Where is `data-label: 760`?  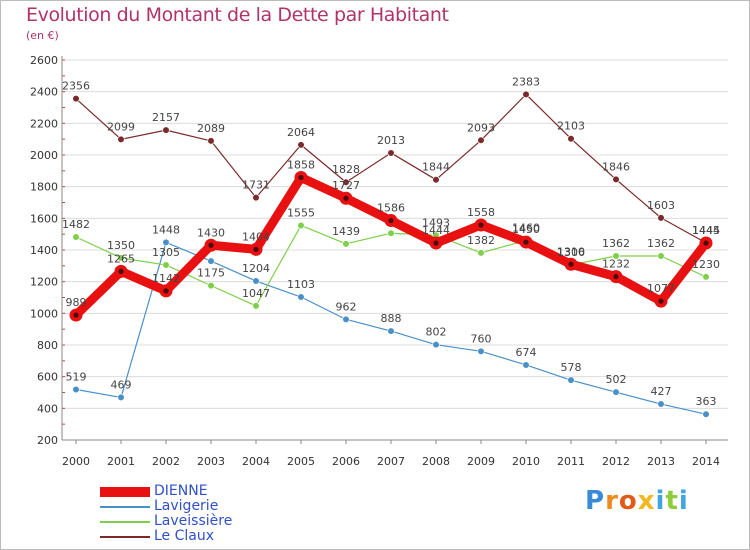 data-label: 760 is located at coordinates (481, 338).